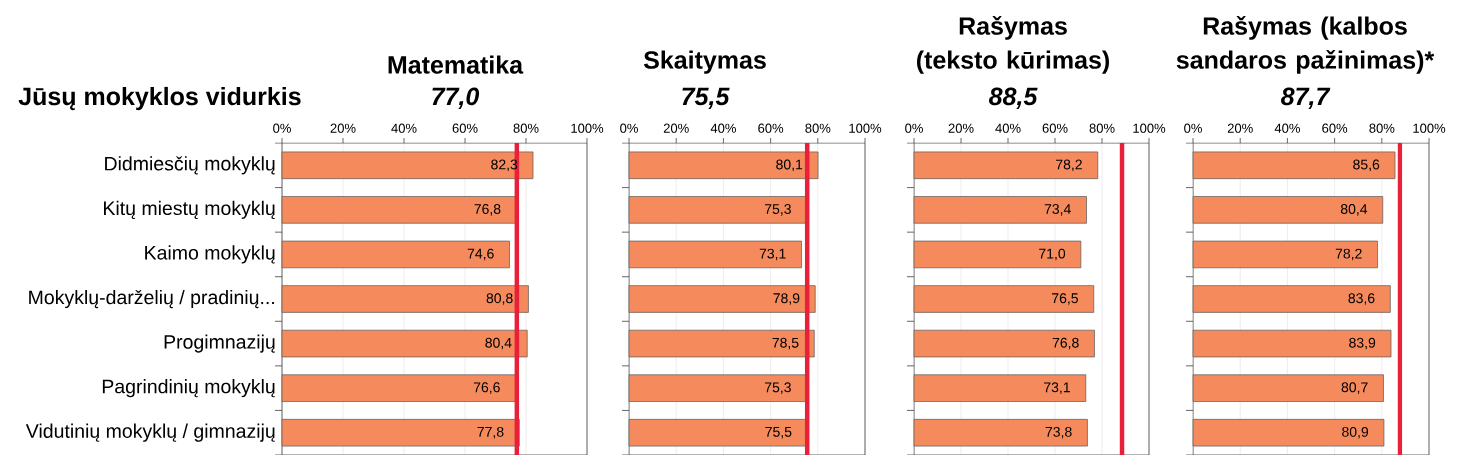  I want to click on chart-subtitle: 75,5, so click(706, 98).